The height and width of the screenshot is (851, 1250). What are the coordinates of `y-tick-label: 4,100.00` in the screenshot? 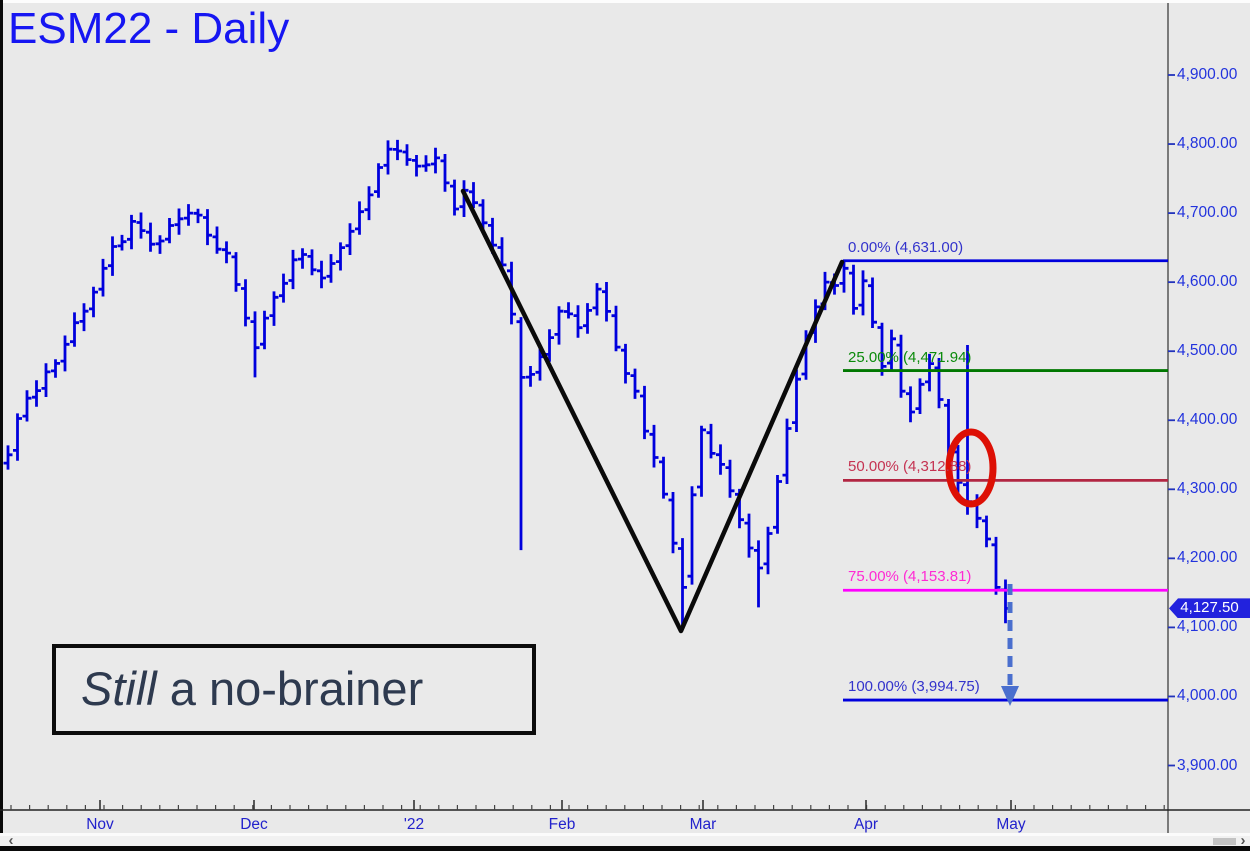 It's located at (1207, 627).